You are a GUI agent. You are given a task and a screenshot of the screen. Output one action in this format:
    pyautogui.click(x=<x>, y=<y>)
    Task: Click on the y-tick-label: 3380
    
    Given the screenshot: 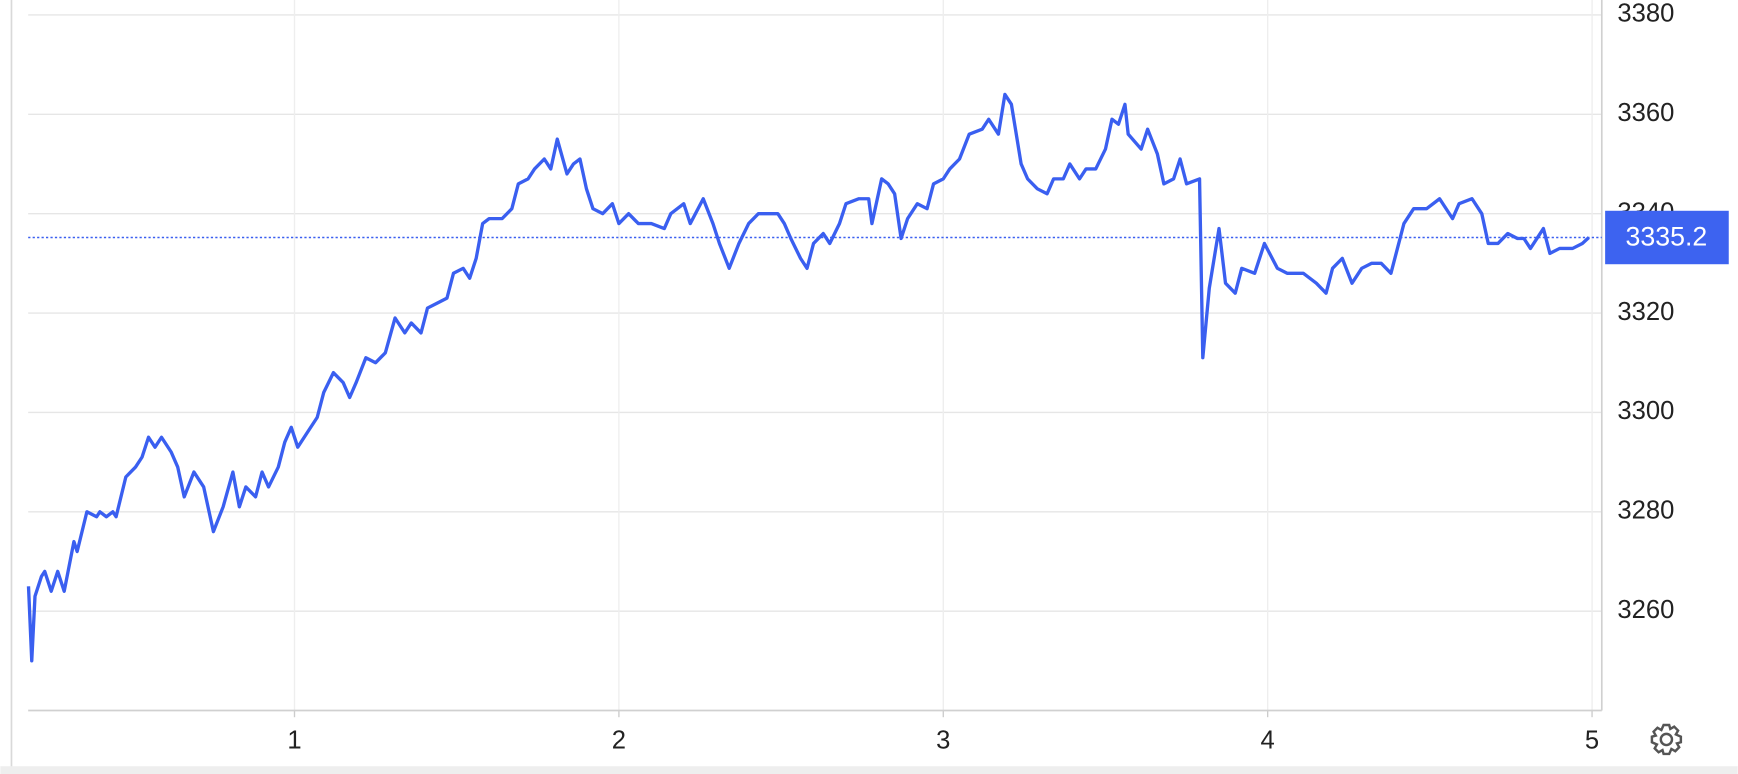 What is the action you would take?
    pyautogui.click(x=1645, y=14)
    